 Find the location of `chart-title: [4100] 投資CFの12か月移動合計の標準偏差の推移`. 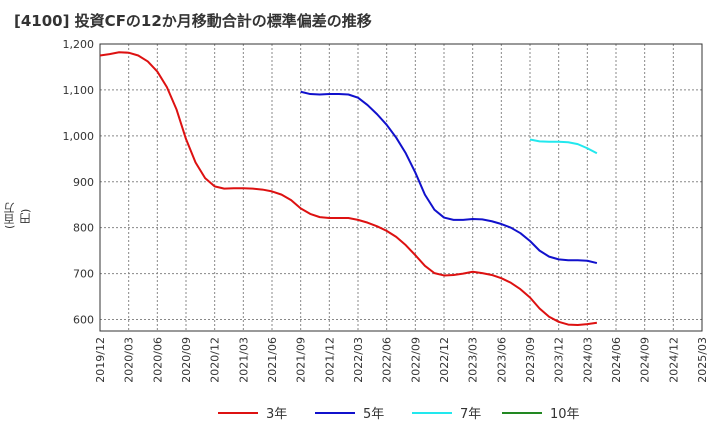

chart-title: [4100] 投資CFの12か月移動合計の標準偏差の推移 is located at coordinates (193, 21).